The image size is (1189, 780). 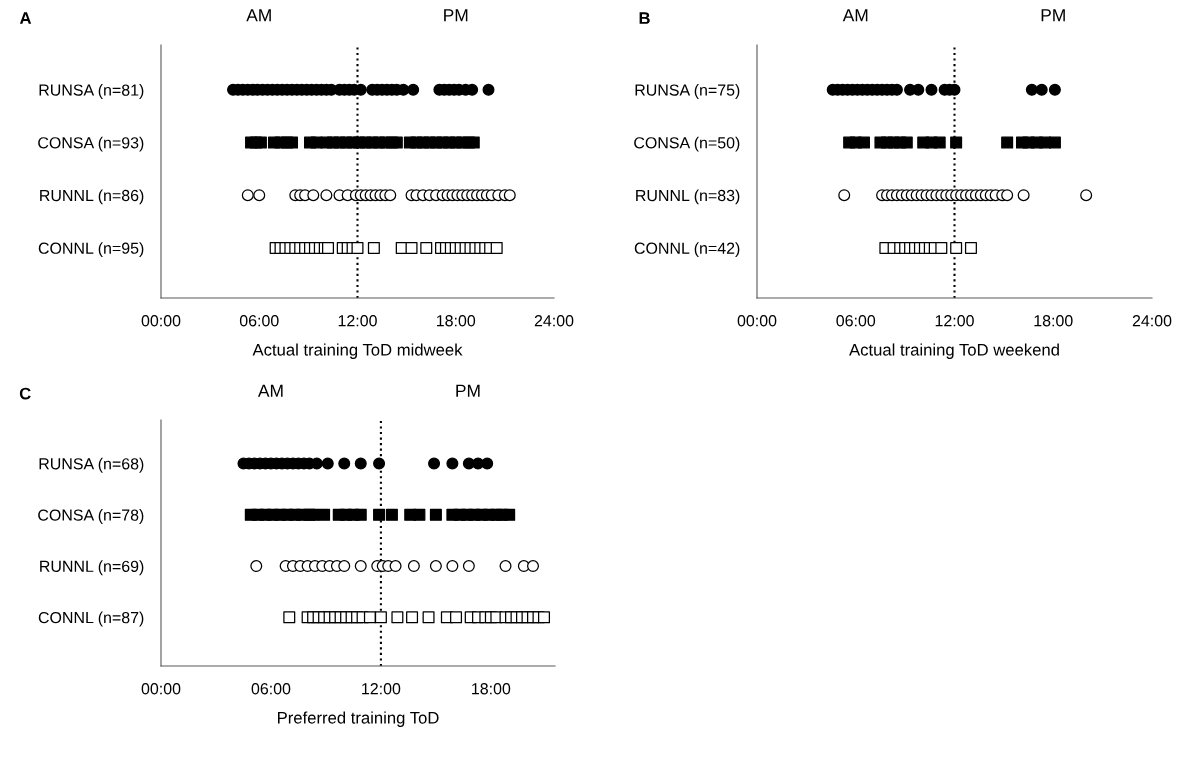 I want to click on y-tick-label: RUNNL (n=69), so click(x=92, y=568).